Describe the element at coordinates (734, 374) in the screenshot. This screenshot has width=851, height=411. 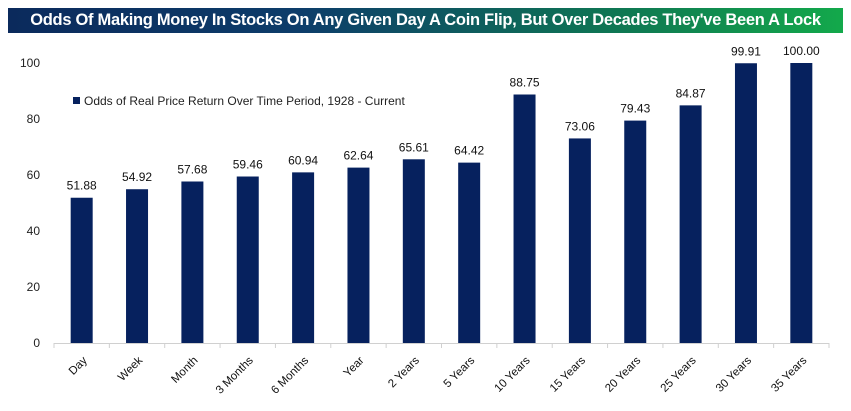
I see `x-tick-label: 30 Years` at that location.